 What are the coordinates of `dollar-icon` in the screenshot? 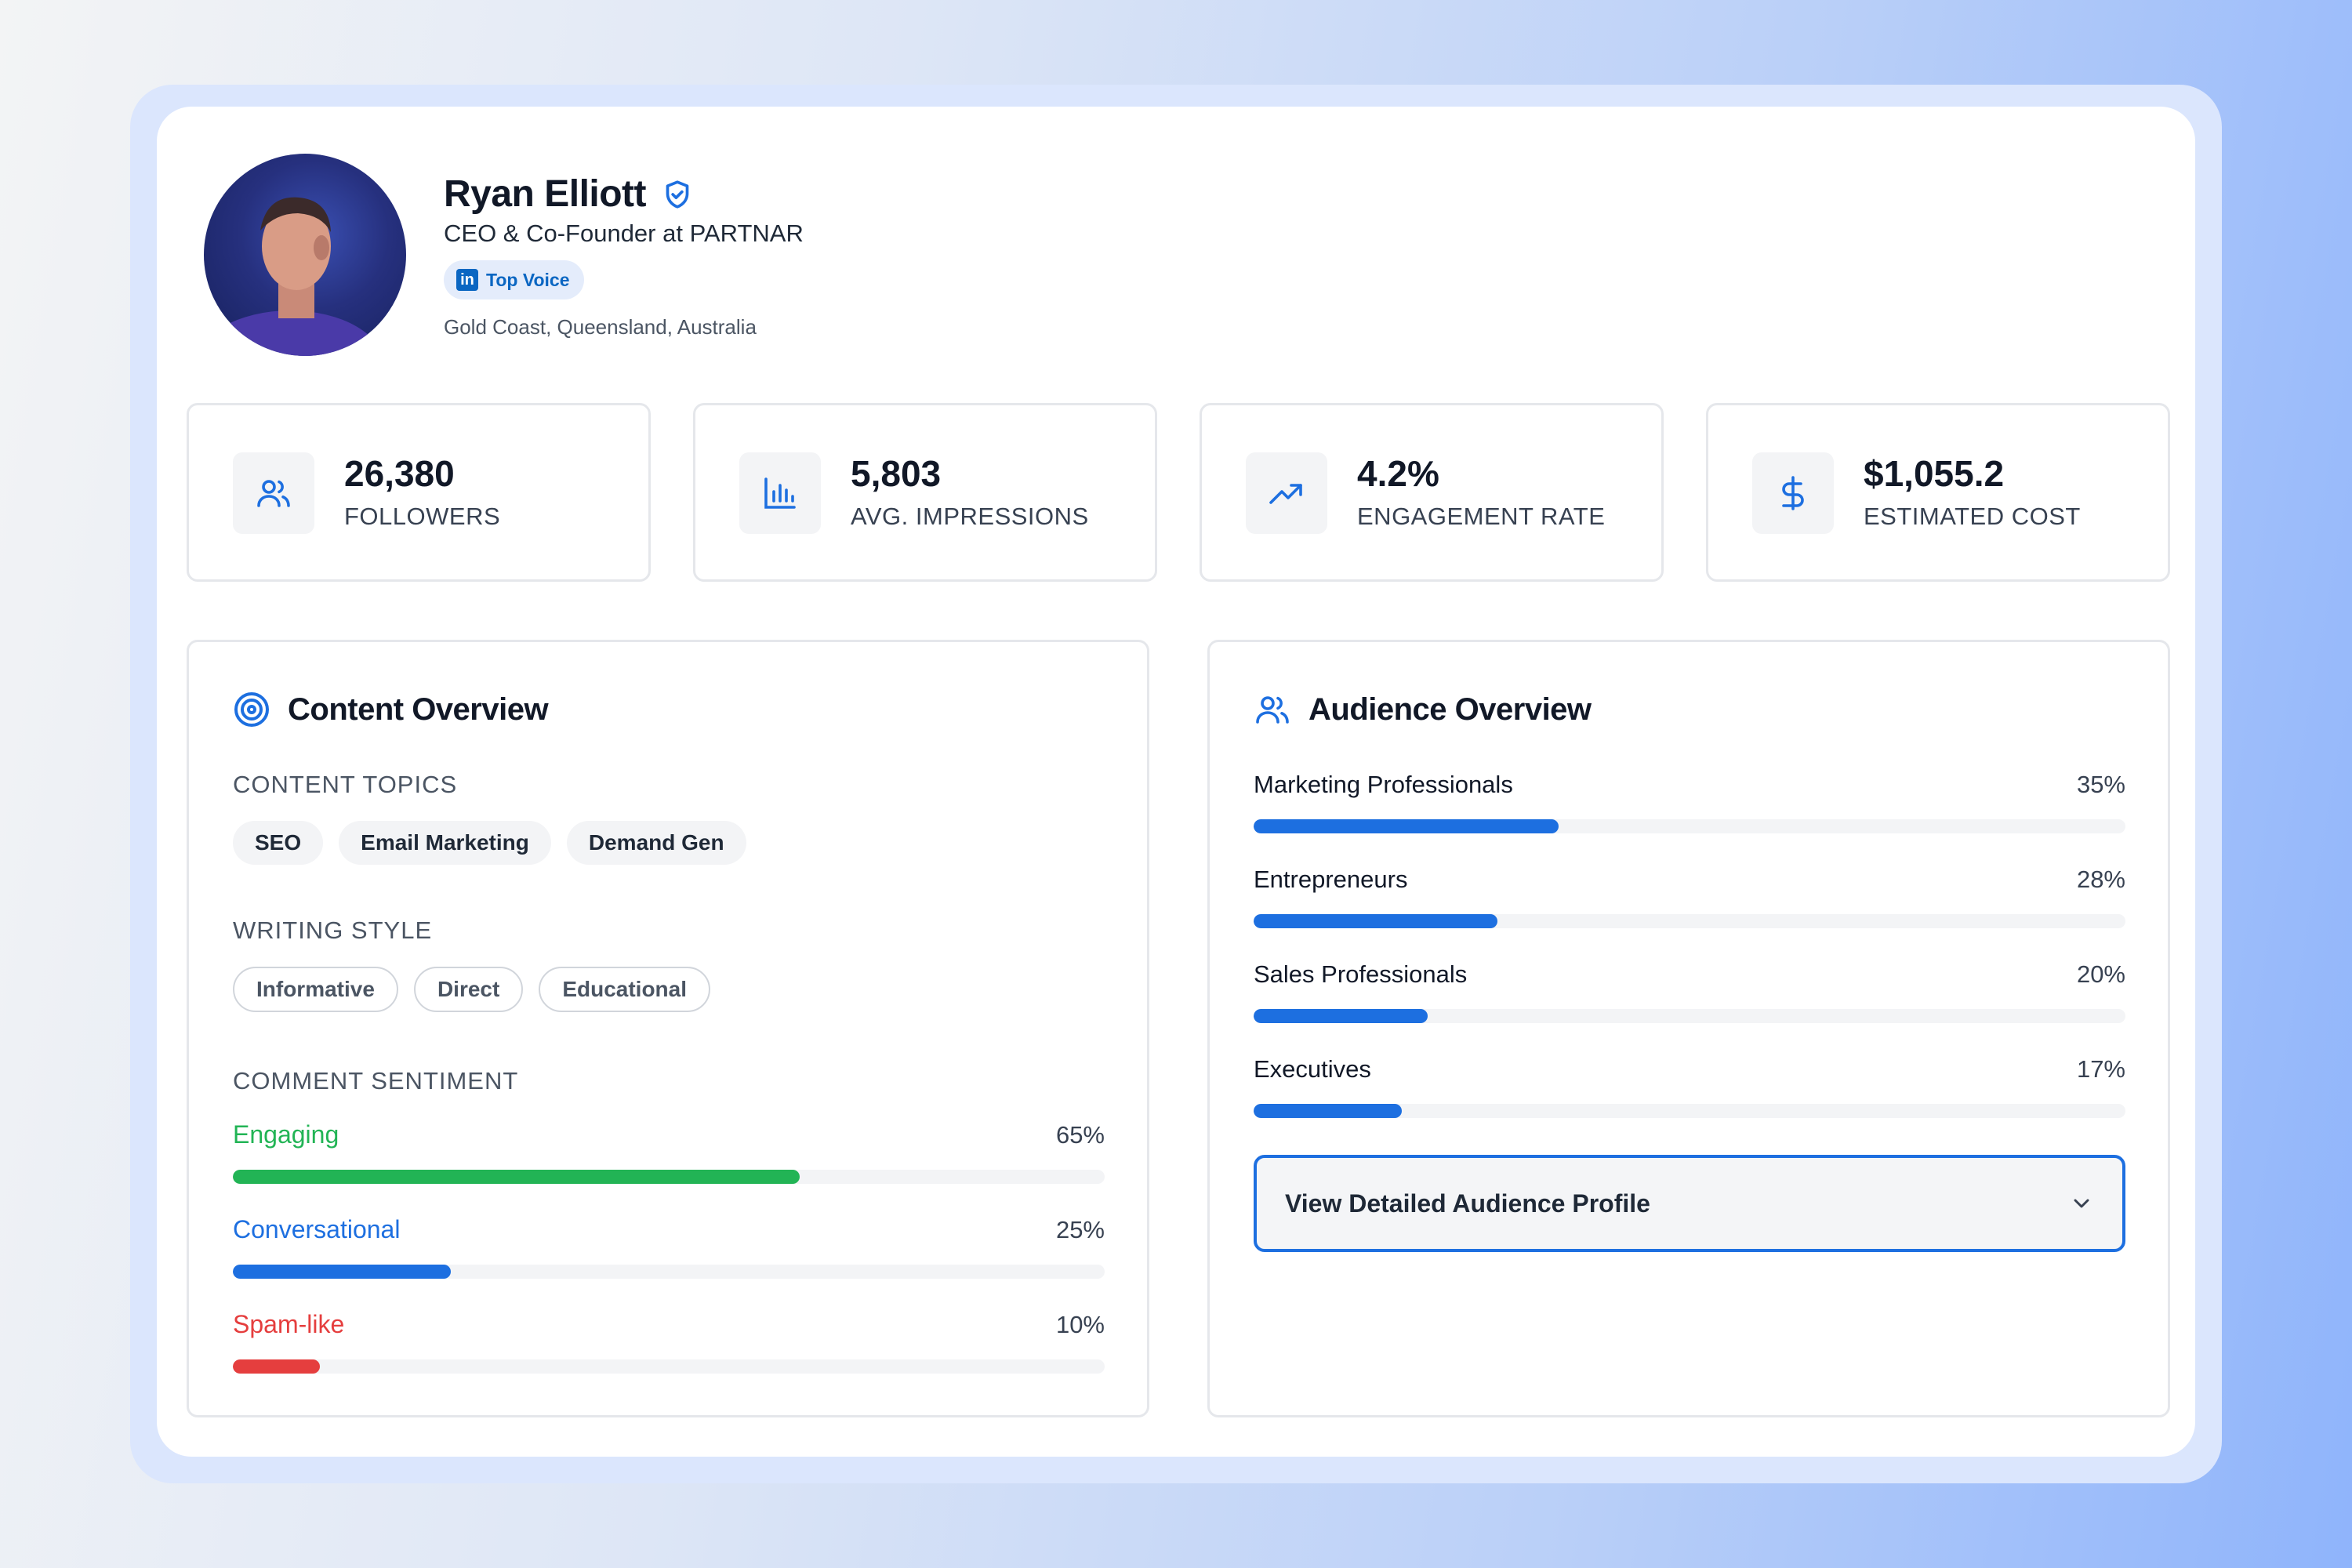 It's located at (1793, 493).